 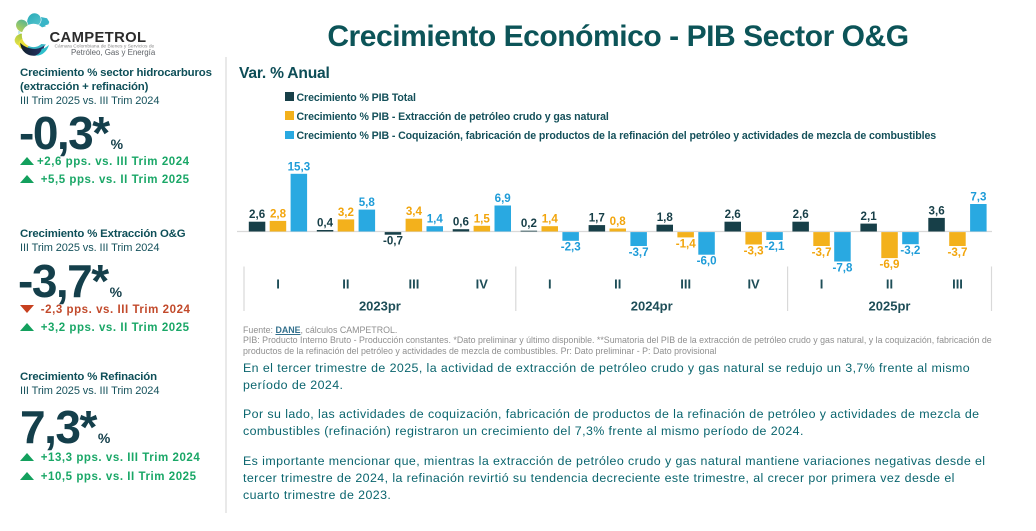 What do you see at coordinates (113, 52) in the screenshot?
I see `svg-text: Petróleo, Gas y Energía` at bounding box center [113, 52].